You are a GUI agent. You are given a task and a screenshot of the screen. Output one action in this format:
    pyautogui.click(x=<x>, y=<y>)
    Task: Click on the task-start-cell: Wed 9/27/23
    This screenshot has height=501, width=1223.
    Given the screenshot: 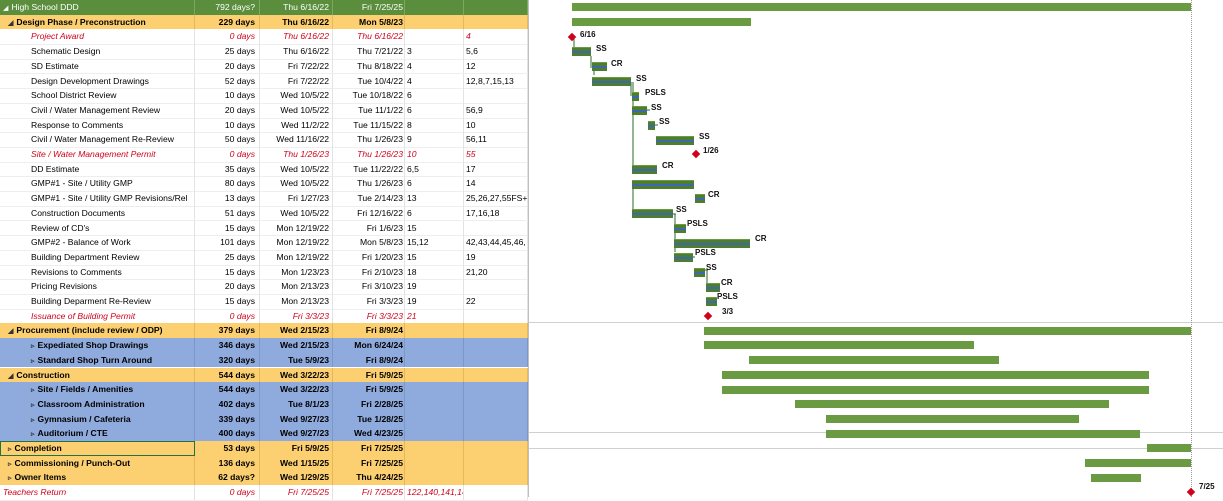 What is the action you would take?
    pyautogui.click(x=296, y=419)
    